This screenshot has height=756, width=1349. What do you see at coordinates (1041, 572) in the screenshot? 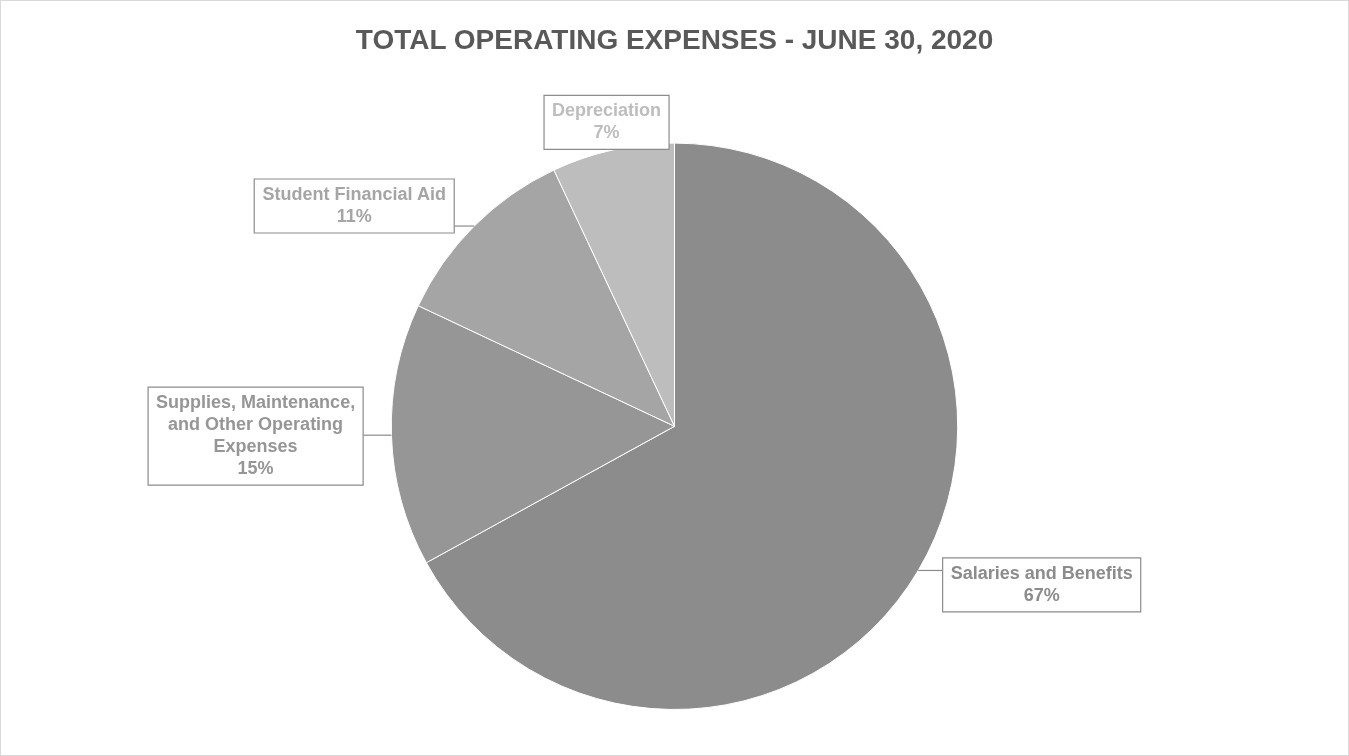
I see `slice-label: Salaries and Benefits` at bounding box center [1041, 572].